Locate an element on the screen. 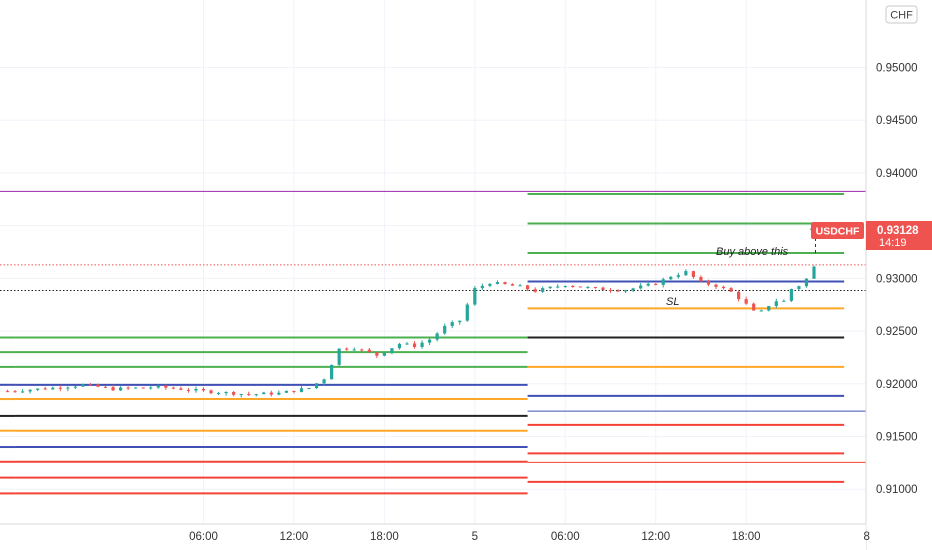 The height and width of the screenshot is (550, 932). annotations: Buy above this SL is located at coordinates (727, 277).